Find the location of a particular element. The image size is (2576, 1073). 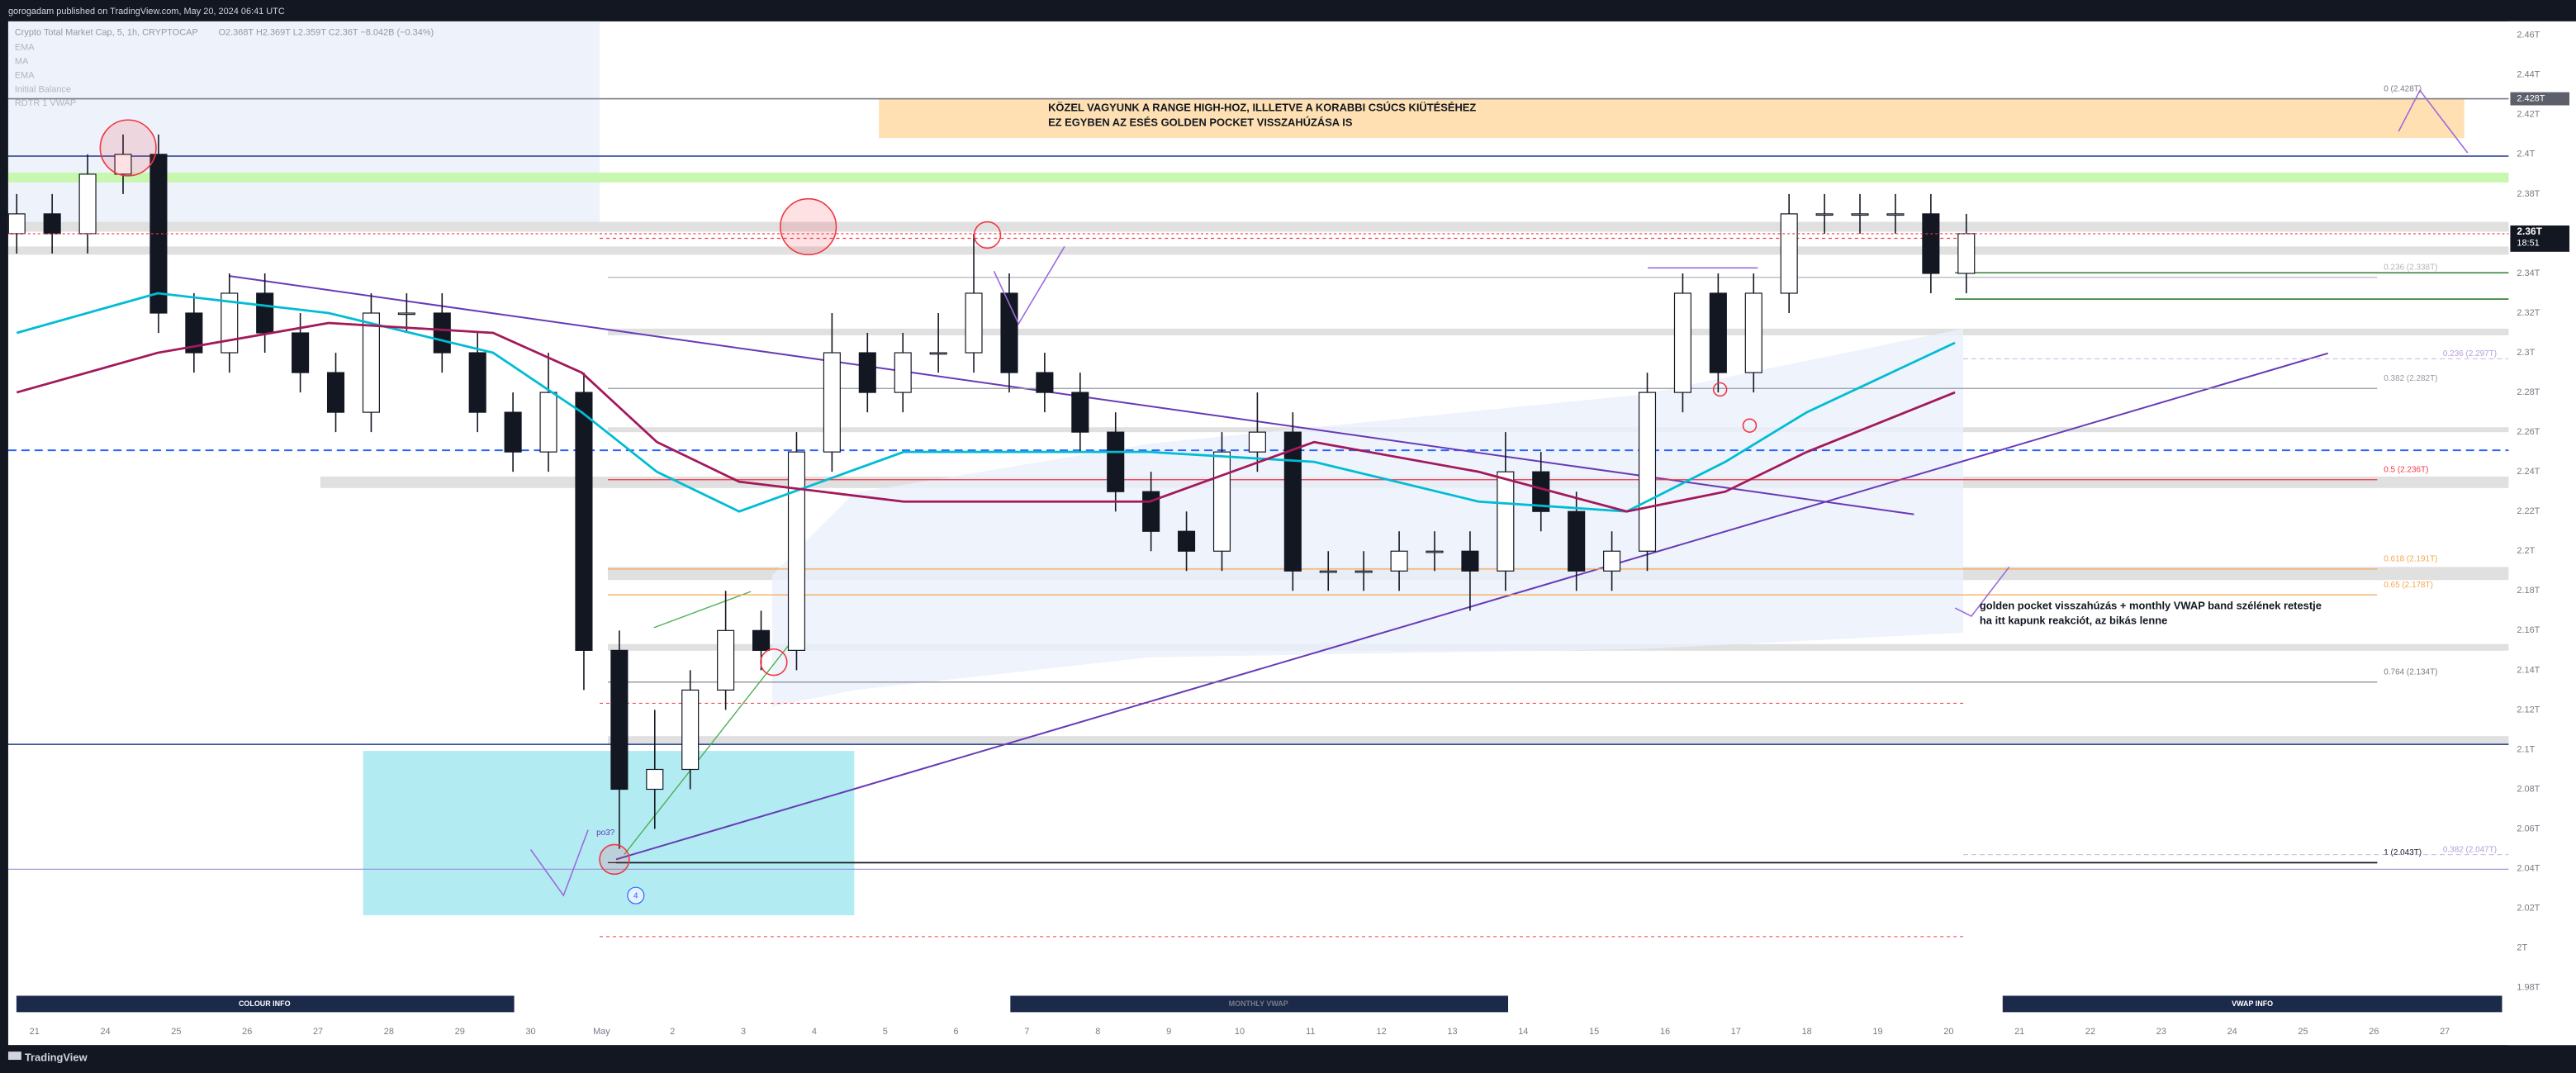

marker-label: 4 is located at coordinates (635, 897).